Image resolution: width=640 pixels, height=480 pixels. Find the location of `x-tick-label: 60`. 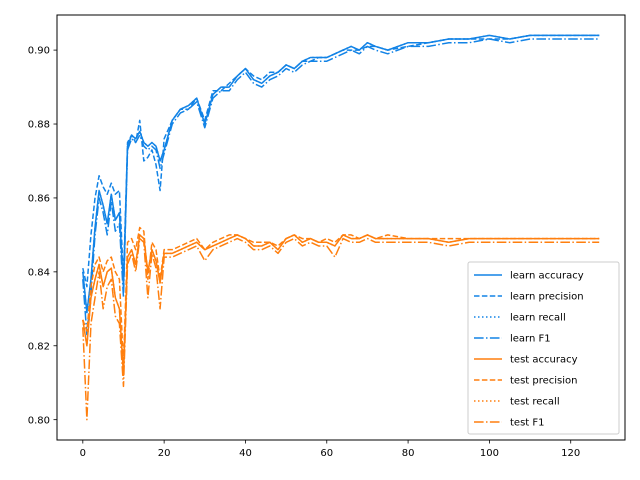

x-tick-label: 60 is located at coordinates (326, 453).